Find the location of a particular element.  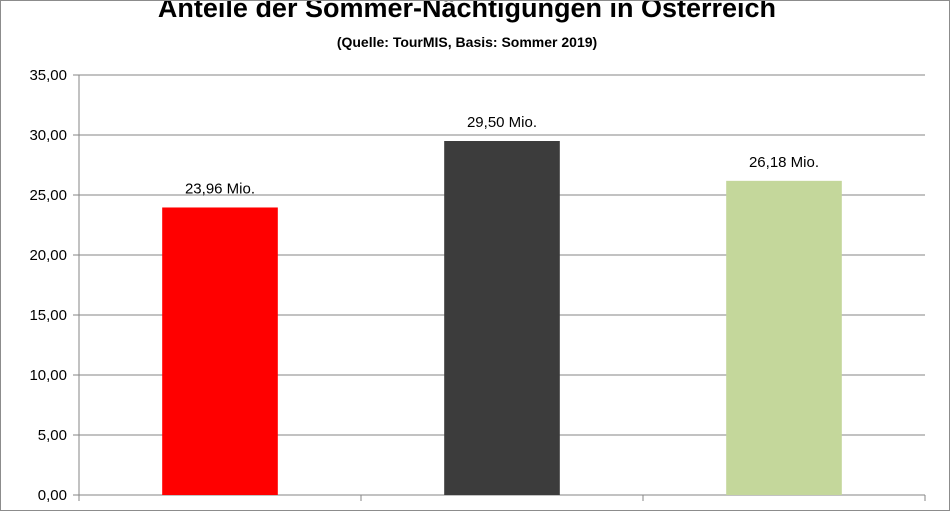

chart-subtitle: (Quelle: TourMIS, Basis: Sommer 2019) is located at coordinates (467, 42).